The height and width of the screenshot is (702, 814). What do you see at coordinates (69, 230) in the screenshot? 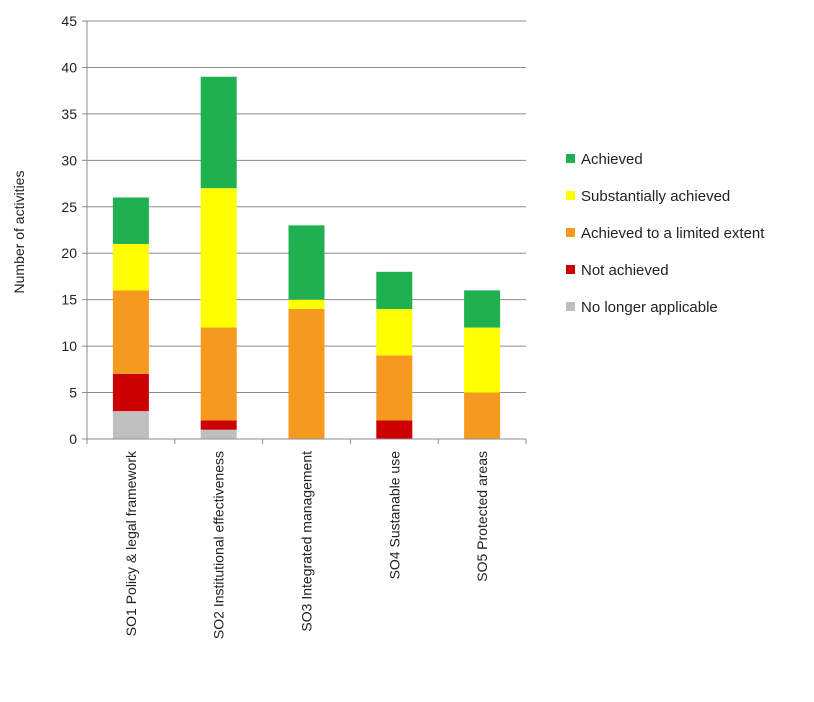
I see `y-tick-labels: 0 5 10 15 20 25 30 35 40 45` at bounding box center [69, 230].